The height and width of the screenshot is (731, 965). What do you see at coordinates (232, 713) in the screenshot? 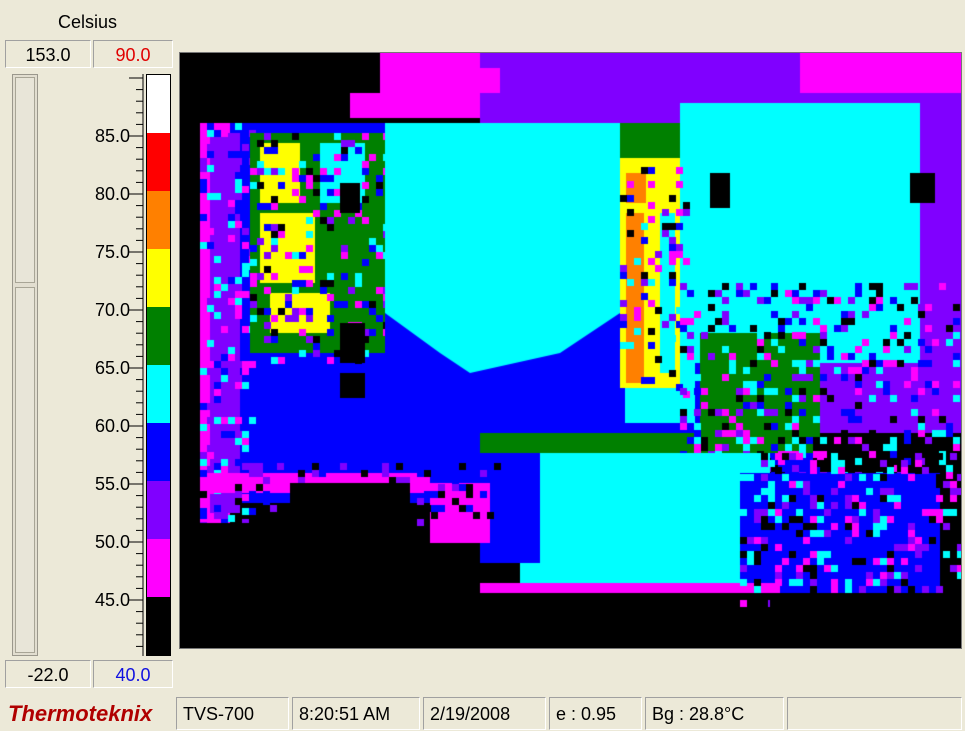
I see `camera-model: TVS-700` at bounding box center [232, 713].